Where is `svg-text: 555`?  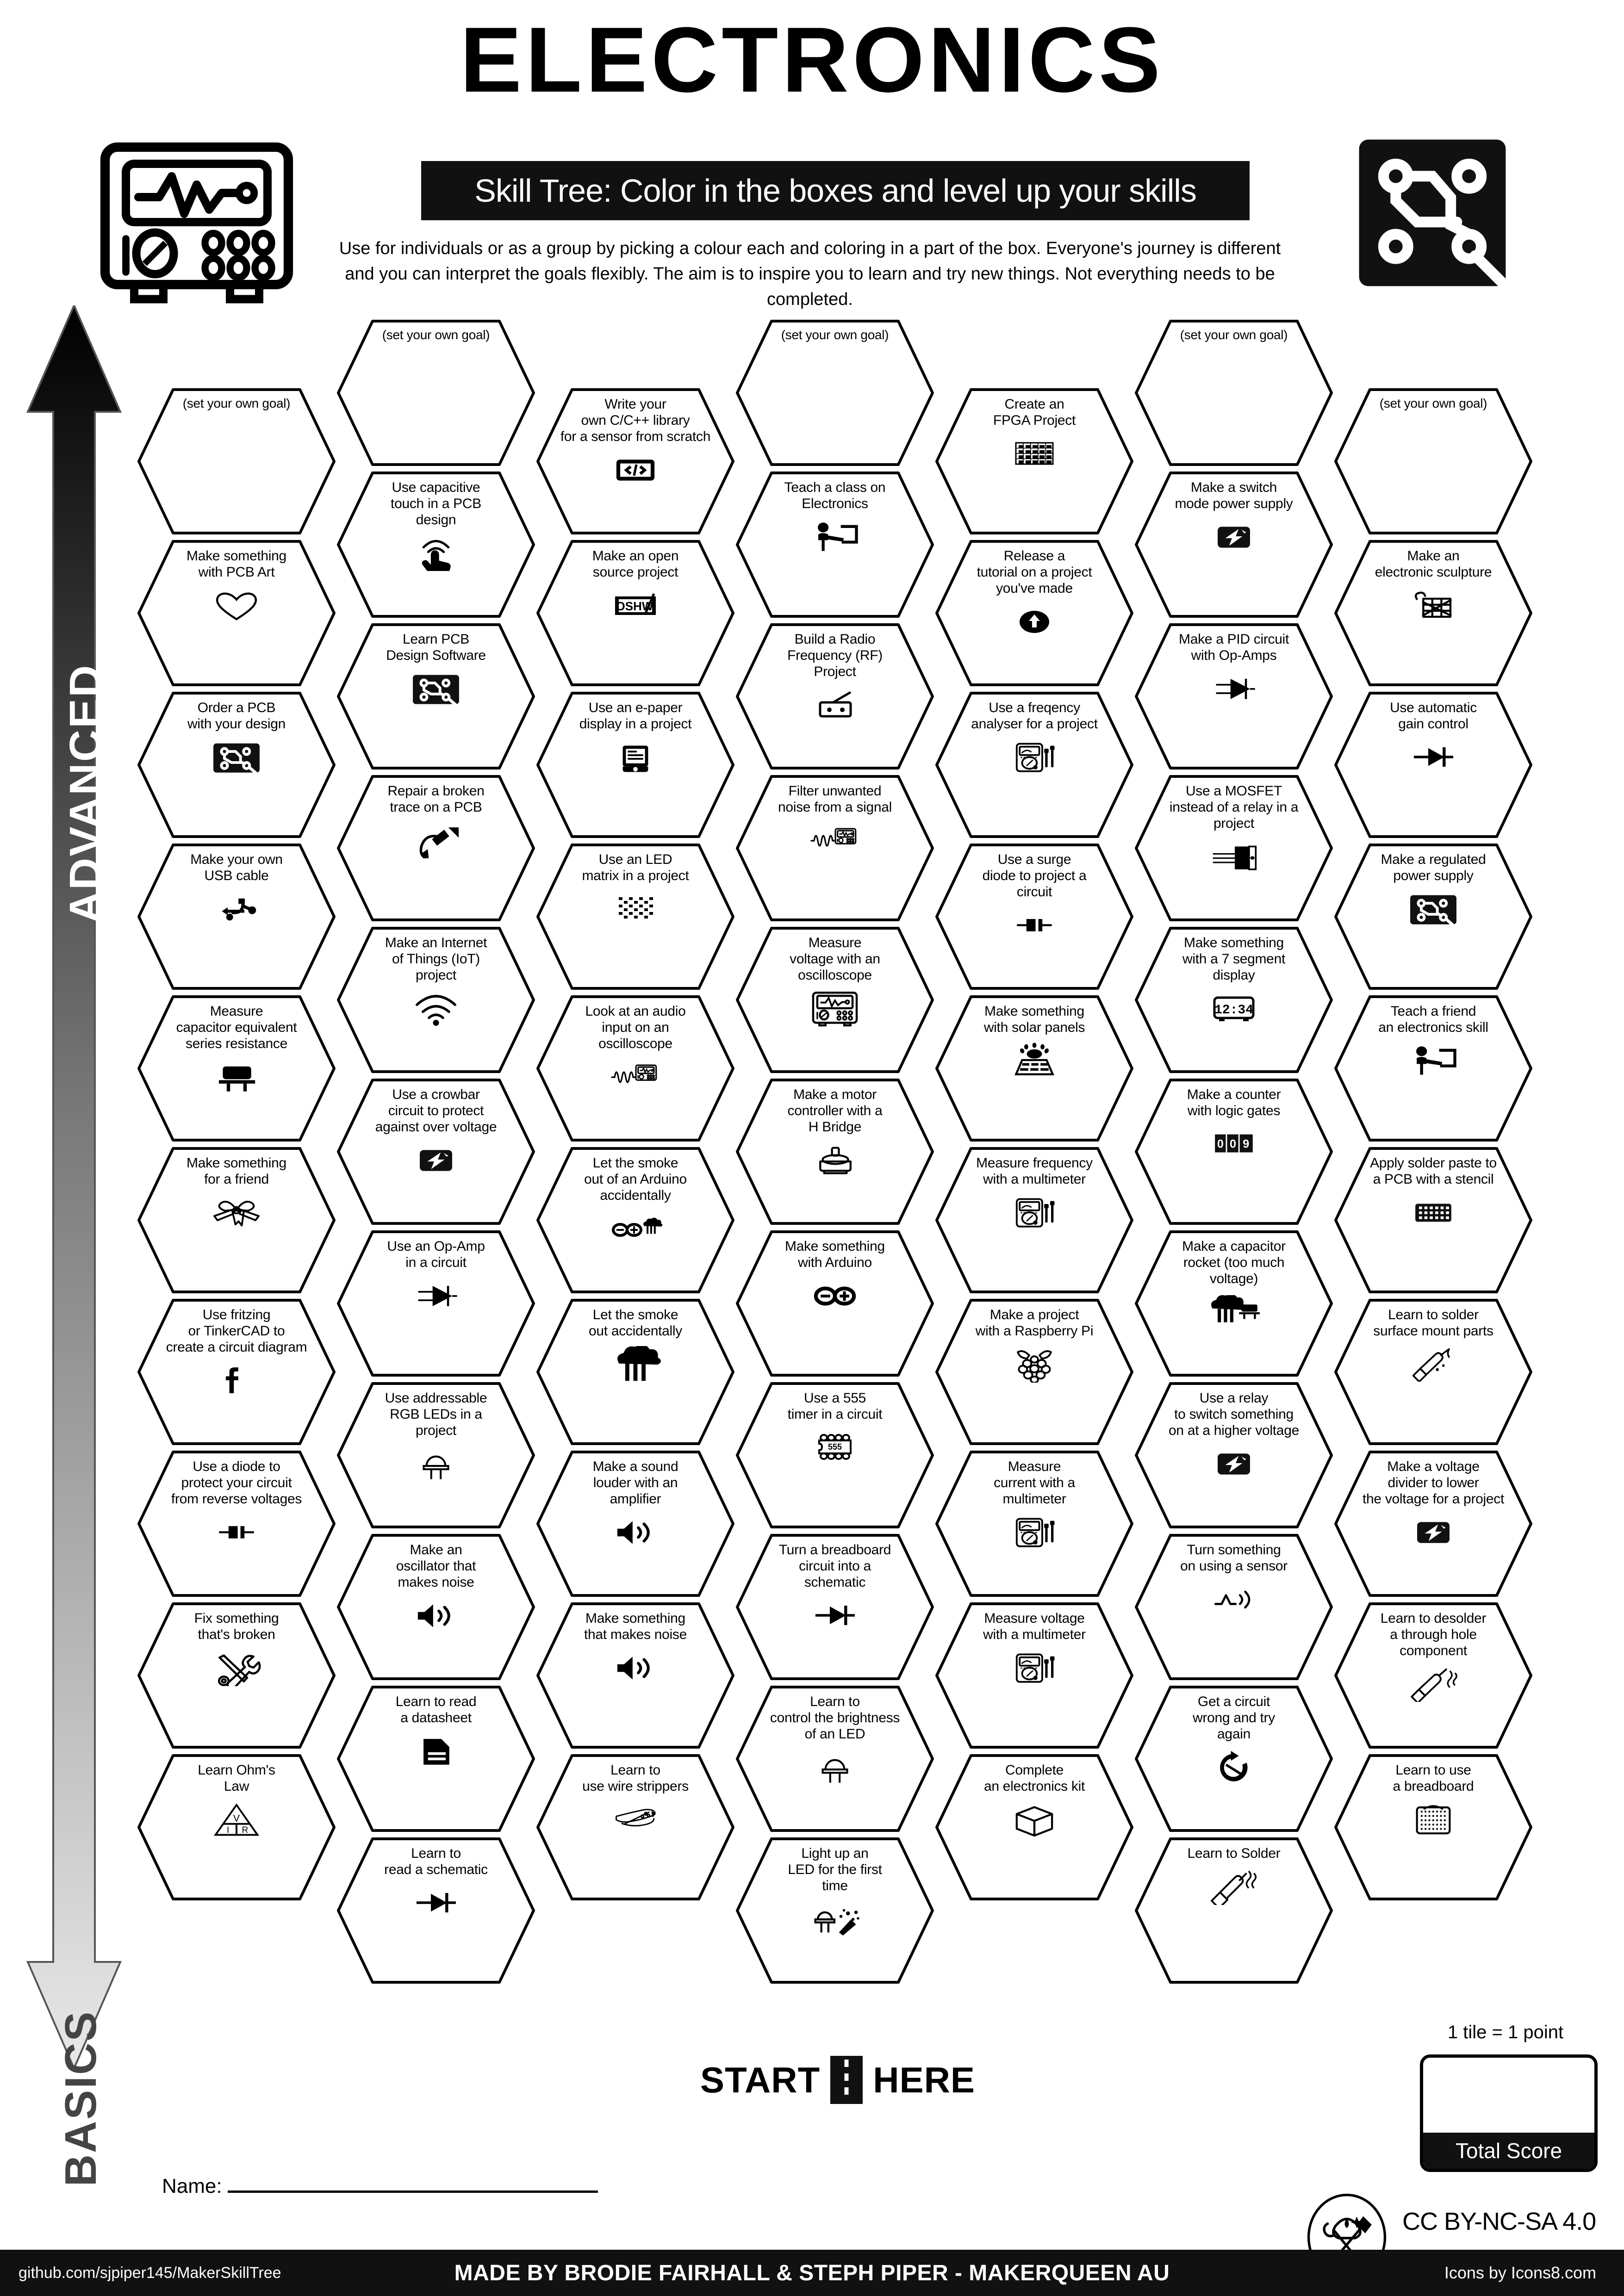
svg-text: 555 is located at coordinates (835, 1447).